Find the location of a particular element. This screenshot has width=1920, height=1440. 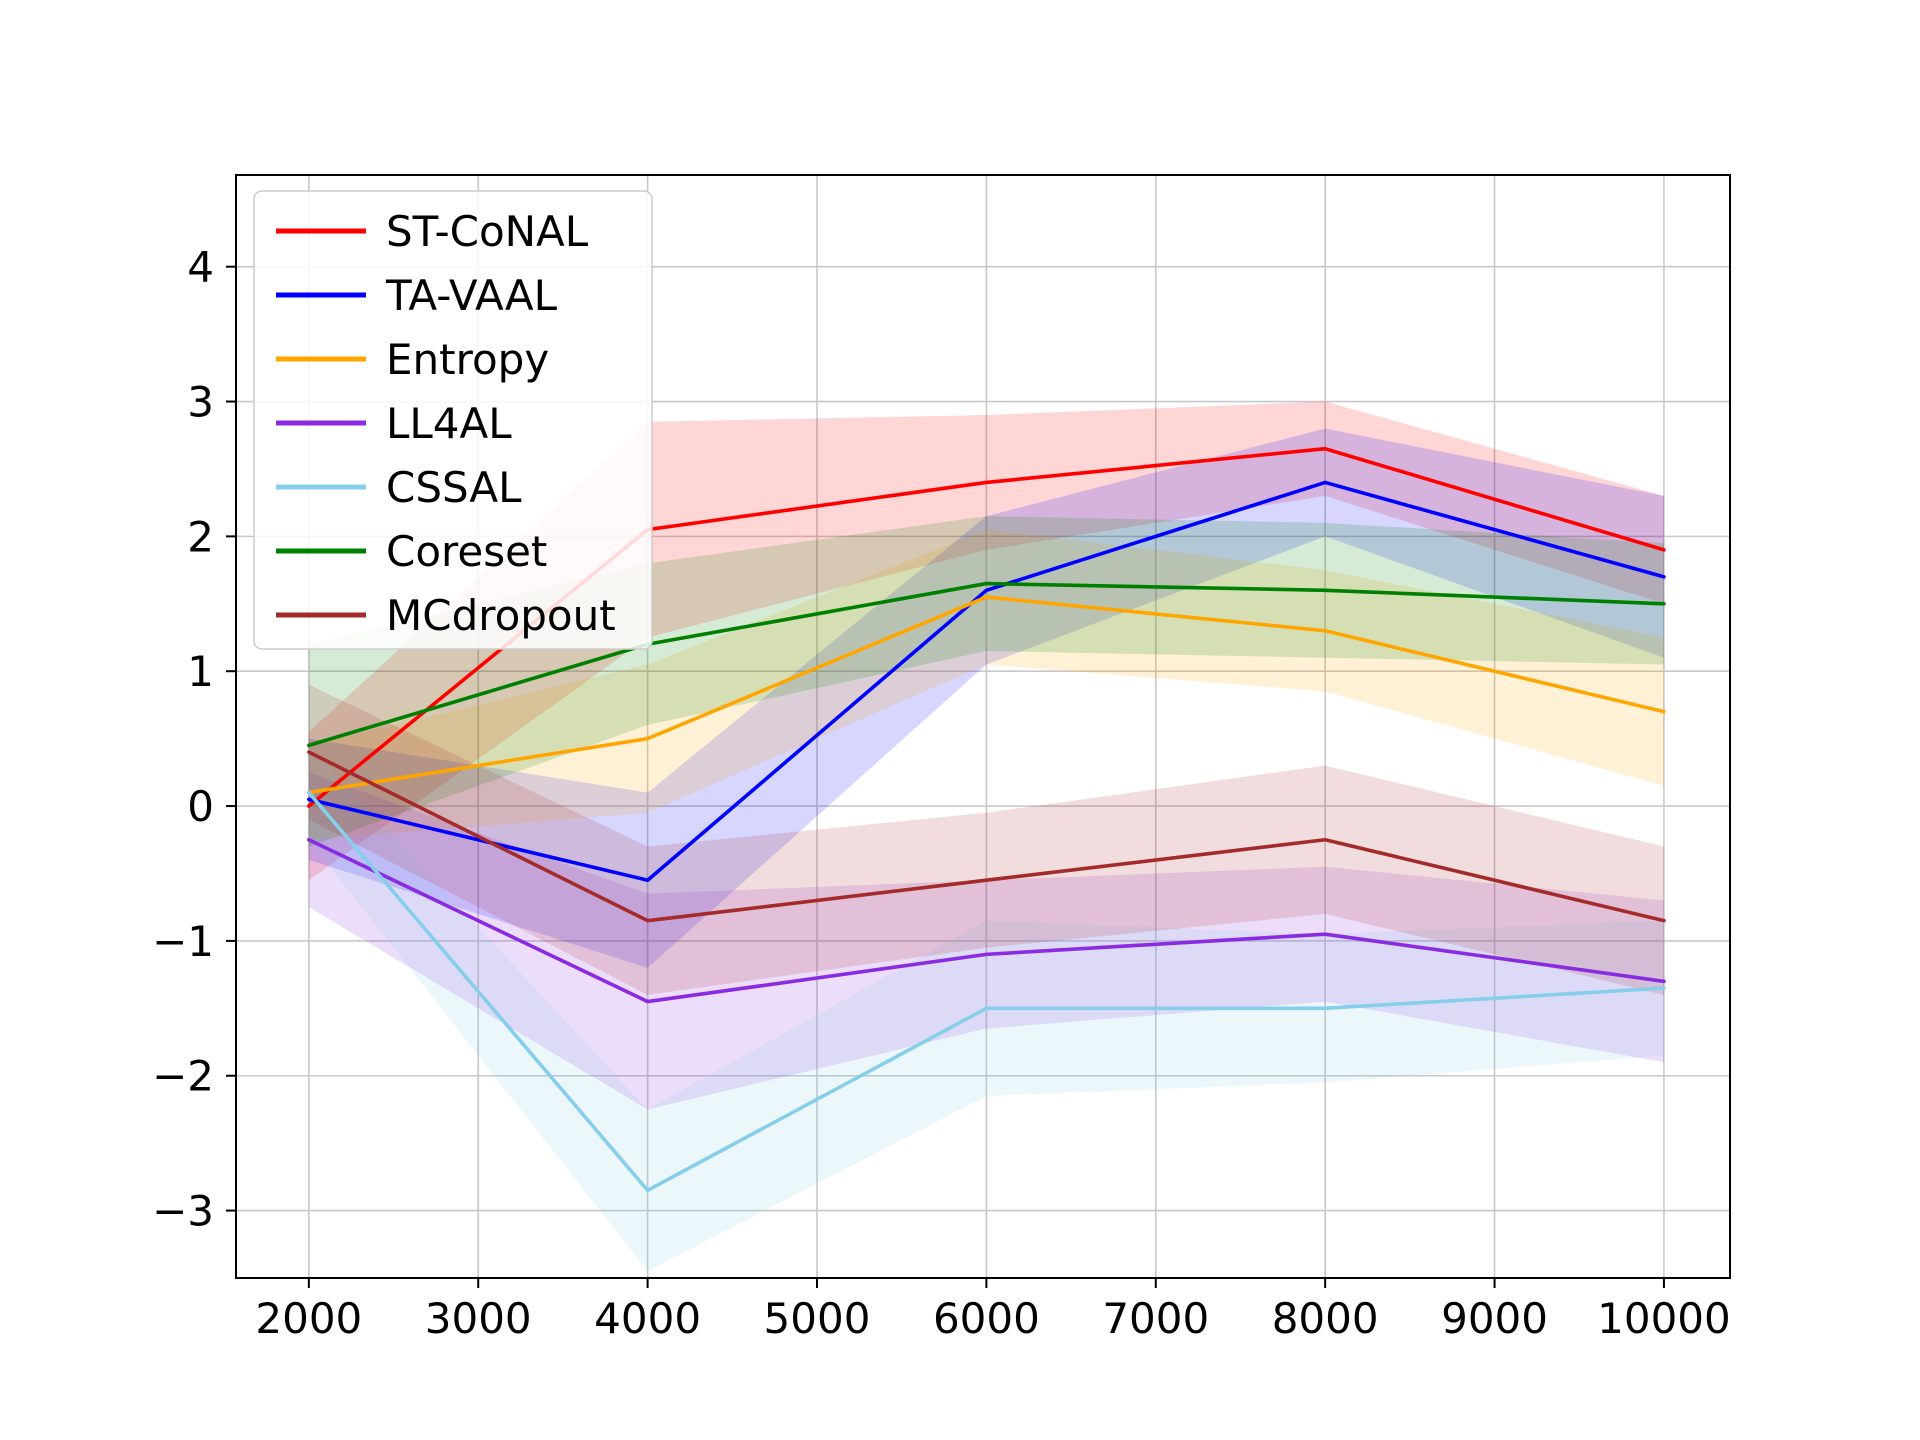

x-tick-label: 7000 is located at coordinates (1155, 1318).